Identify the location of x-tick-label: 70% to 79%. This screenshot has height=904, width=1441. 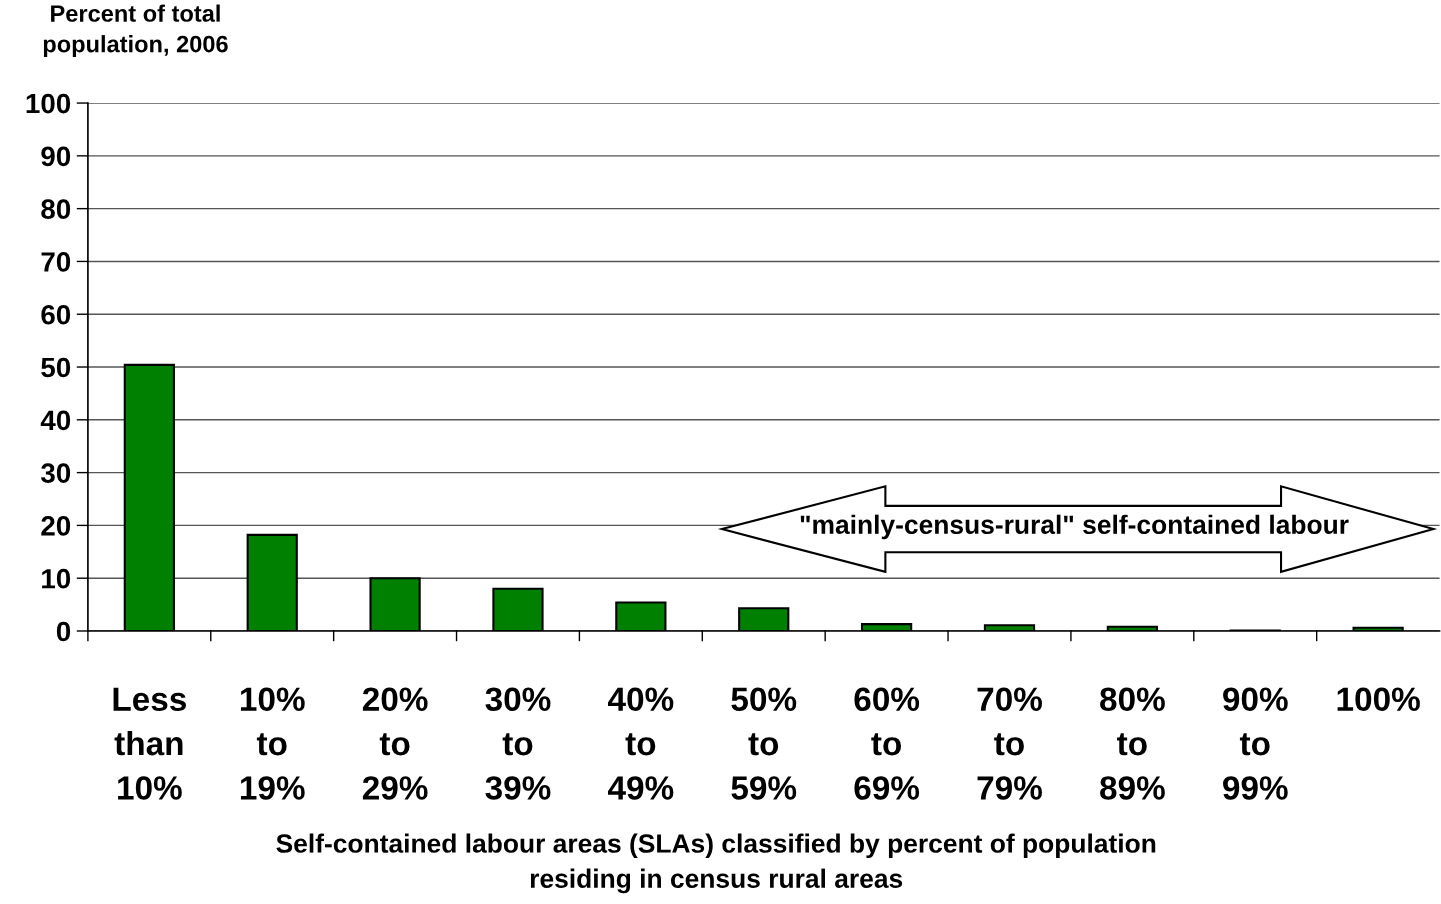
(1009, 743).